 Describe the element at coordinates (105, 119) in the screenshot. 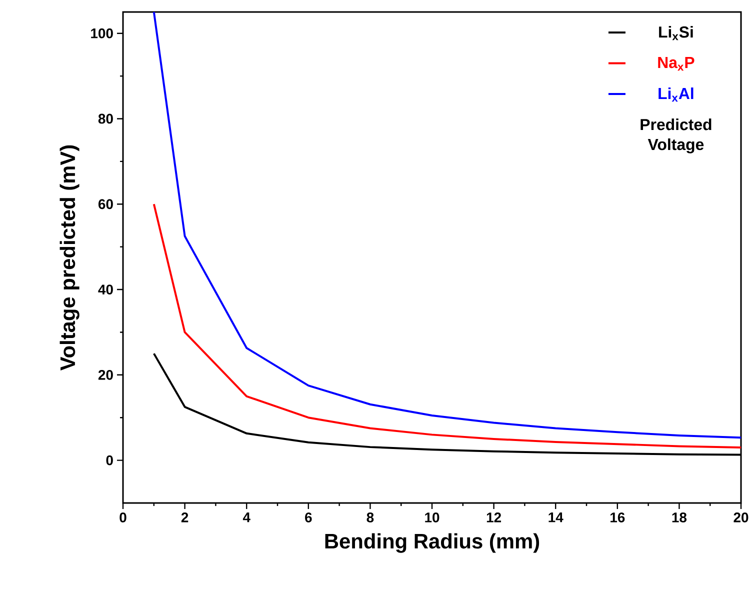

I see `y-tick-label: 80` at that location.